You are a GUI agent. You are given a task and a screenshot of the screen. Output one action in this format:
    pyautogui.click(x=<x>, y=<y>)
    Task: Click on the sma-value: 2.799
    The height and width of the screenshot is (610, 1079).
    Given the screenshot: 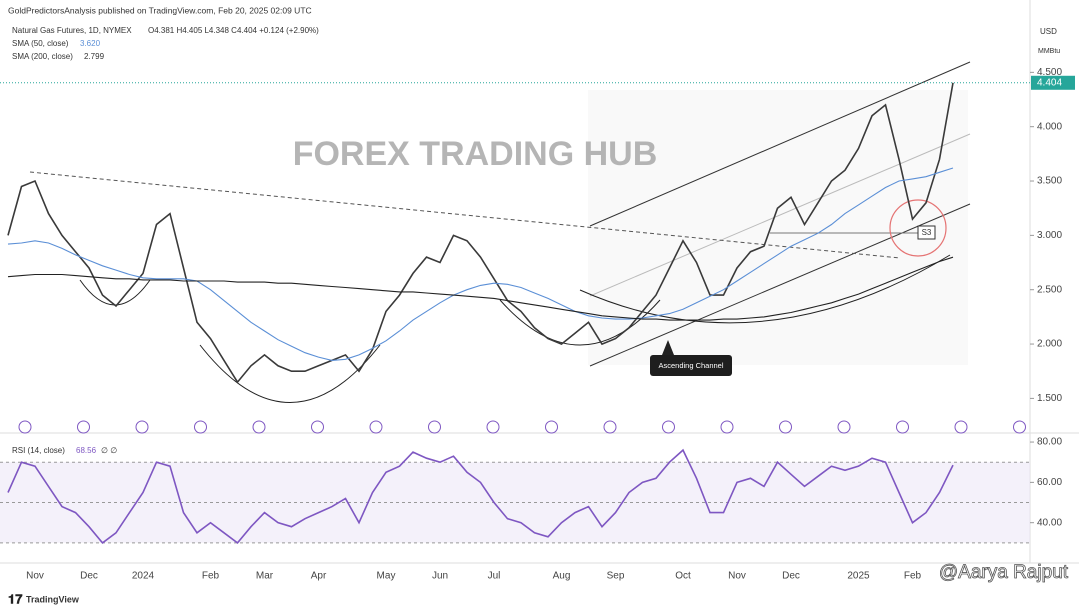 What is the action you would take?
    pyautogui.click(x=94, y=56)
    